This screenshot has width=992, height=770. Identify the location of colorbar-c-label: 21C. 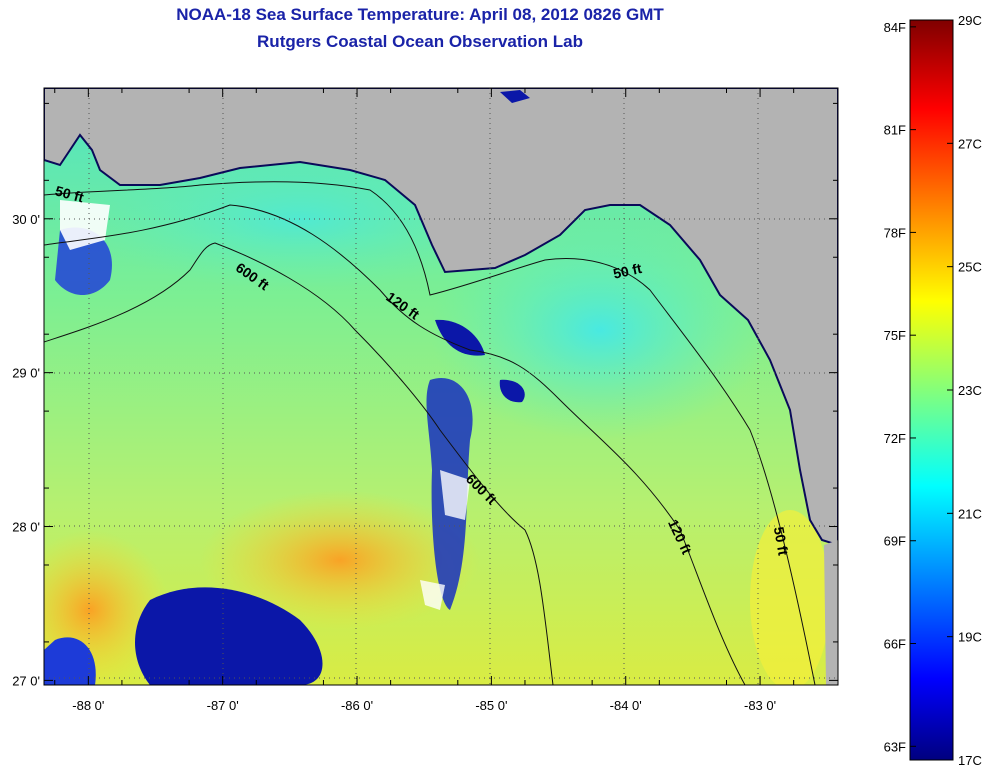
(970, 513).